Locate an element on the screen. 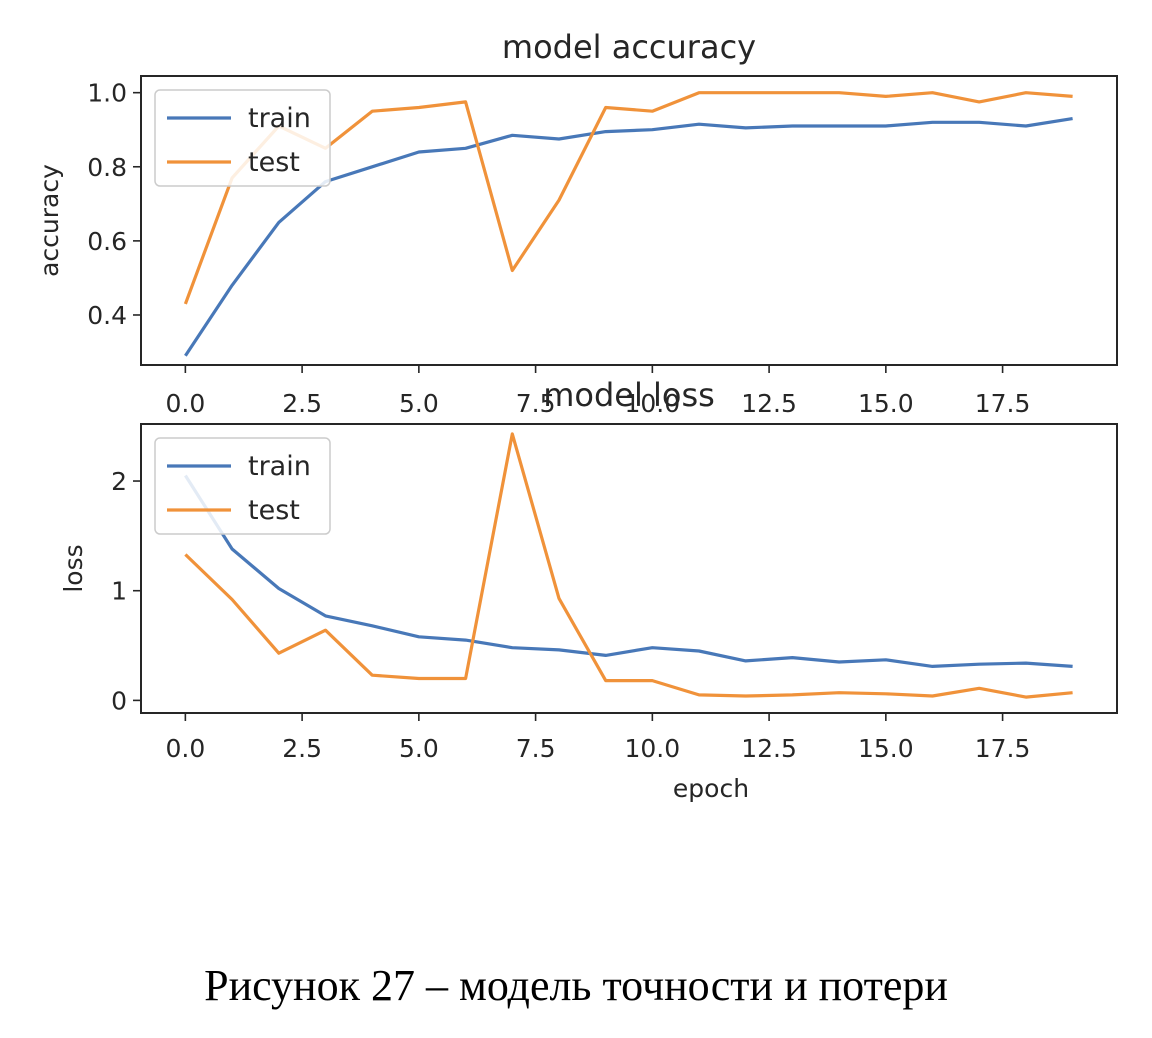 Image resolution: width=1152 pixels, height=1038 pixels. loss-xtick-label: 7.5 is located at coordinates (536, 748).